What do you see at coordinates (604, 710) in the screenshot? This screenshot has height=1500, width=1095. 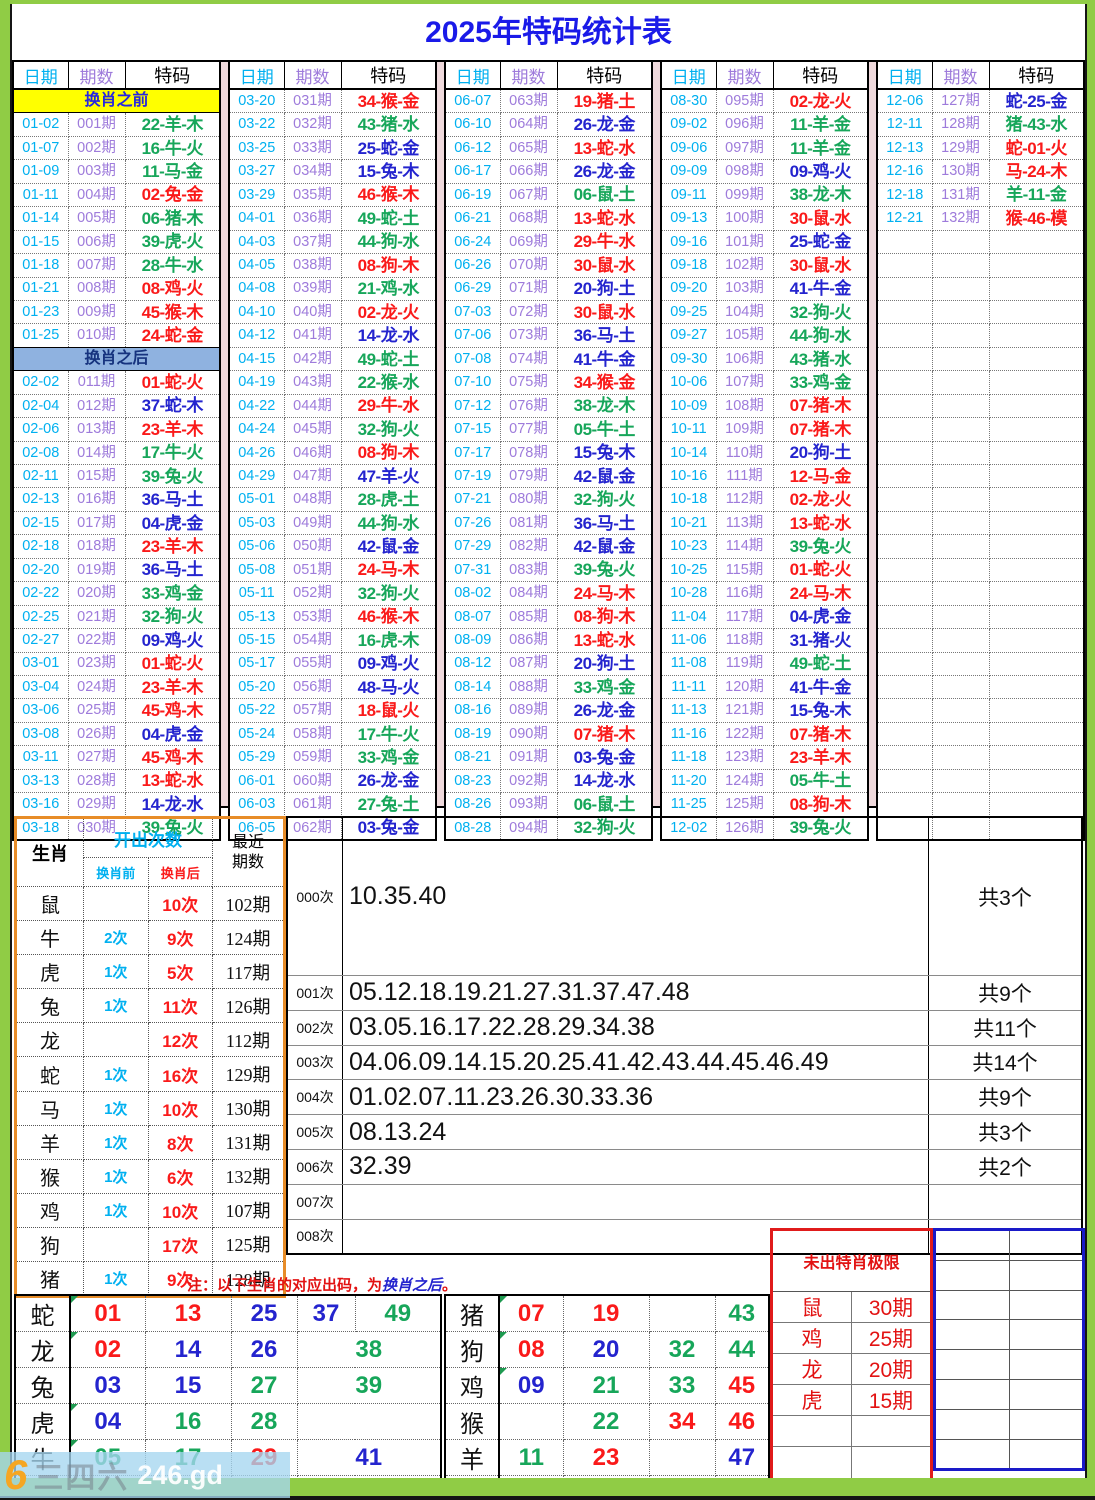 I see `code-cell: 26-龙-金` at bounding box center [604, 710].